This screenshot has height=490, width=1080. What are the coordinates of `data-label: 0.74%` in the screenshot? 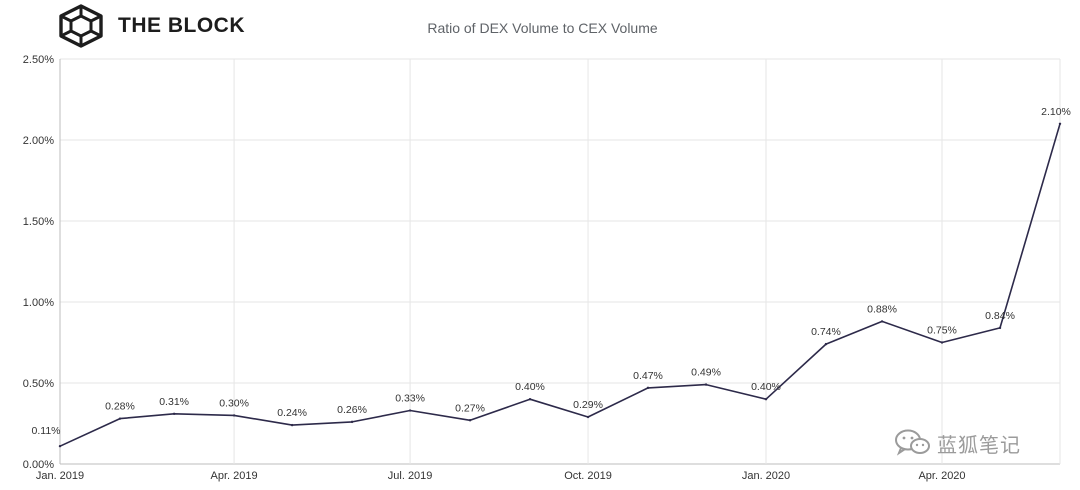 It's located at (826, 332).